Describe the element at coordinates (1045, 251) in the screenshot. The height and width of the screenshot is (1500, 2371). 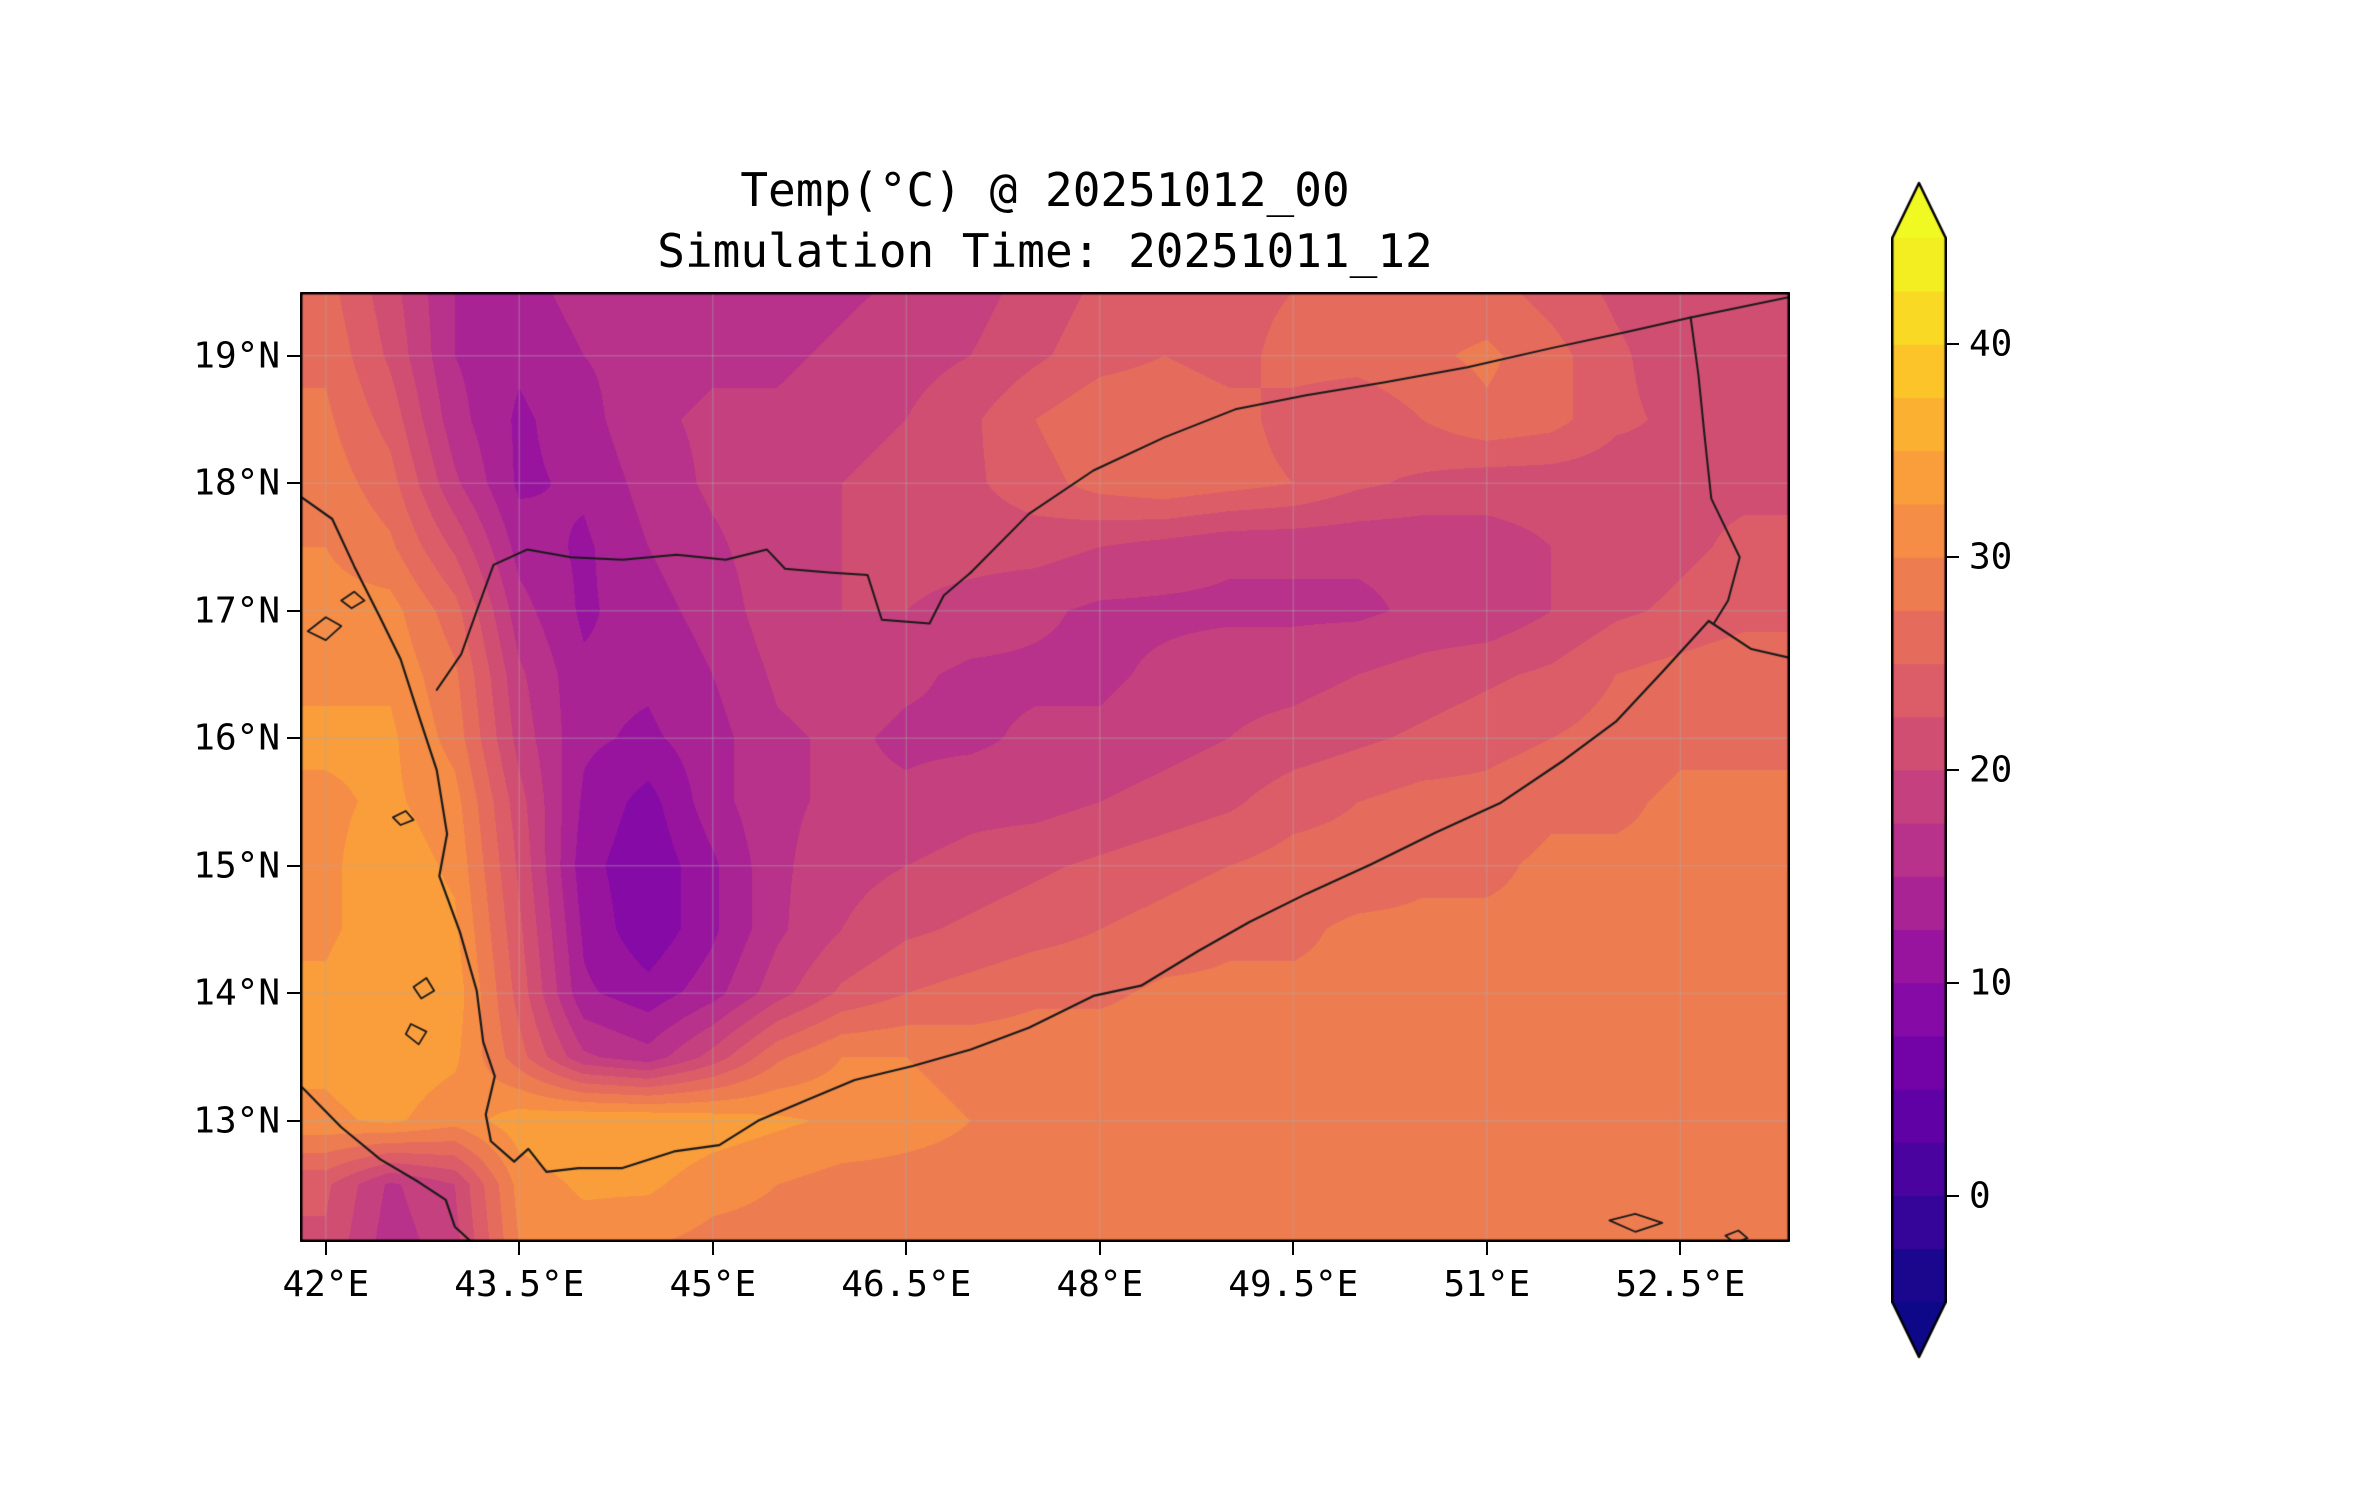
I see `figure-subtitle: Simulation Time: 20251011_12` at that location.